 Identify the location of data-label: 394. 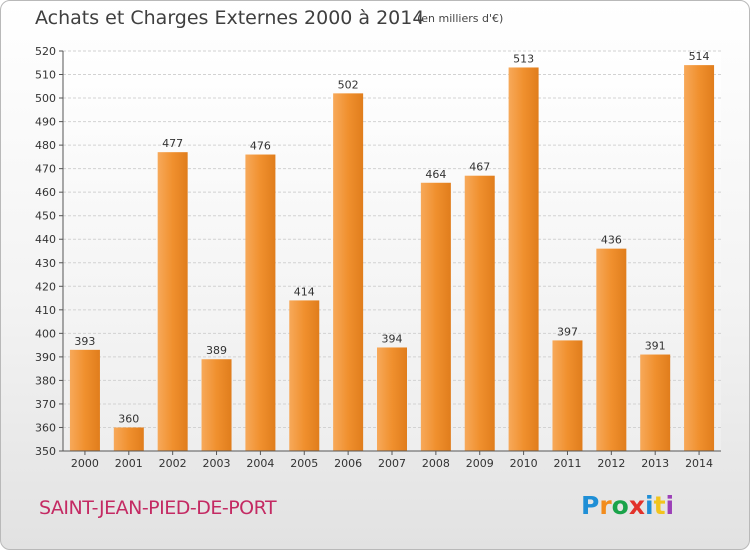
(392, 338).